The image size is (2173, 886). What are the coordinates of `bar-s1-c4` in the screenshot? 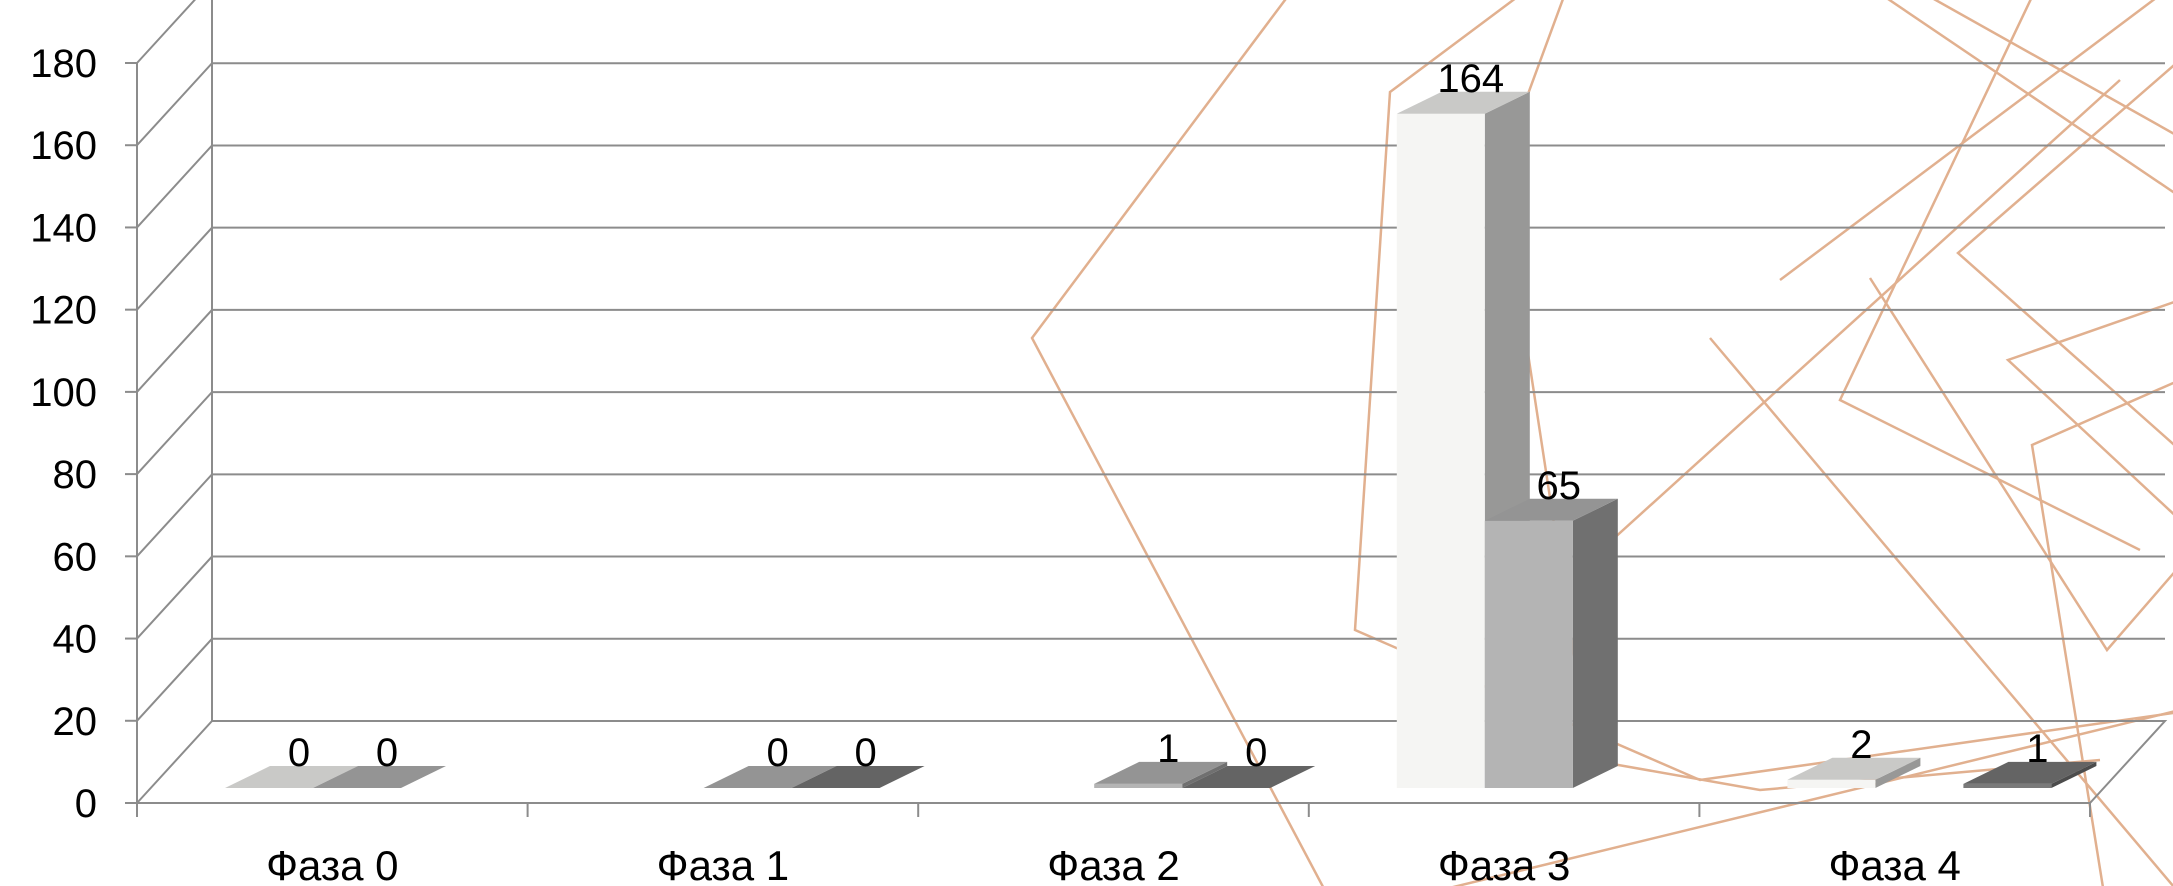 It's located at (1440, 451).